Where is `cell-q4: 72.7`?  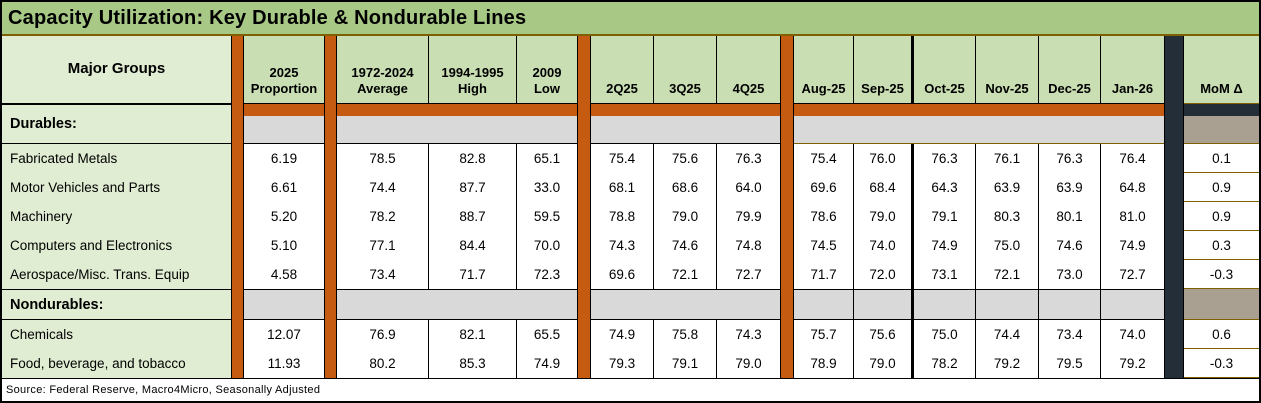
cell-q4: 72.7 is located at coordinates (748, 274).